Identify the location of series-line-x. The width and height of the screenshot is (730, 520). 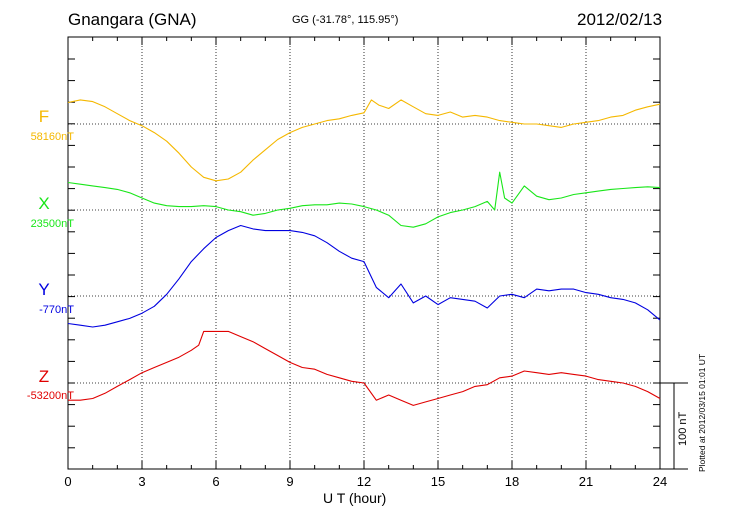
(364, 199).